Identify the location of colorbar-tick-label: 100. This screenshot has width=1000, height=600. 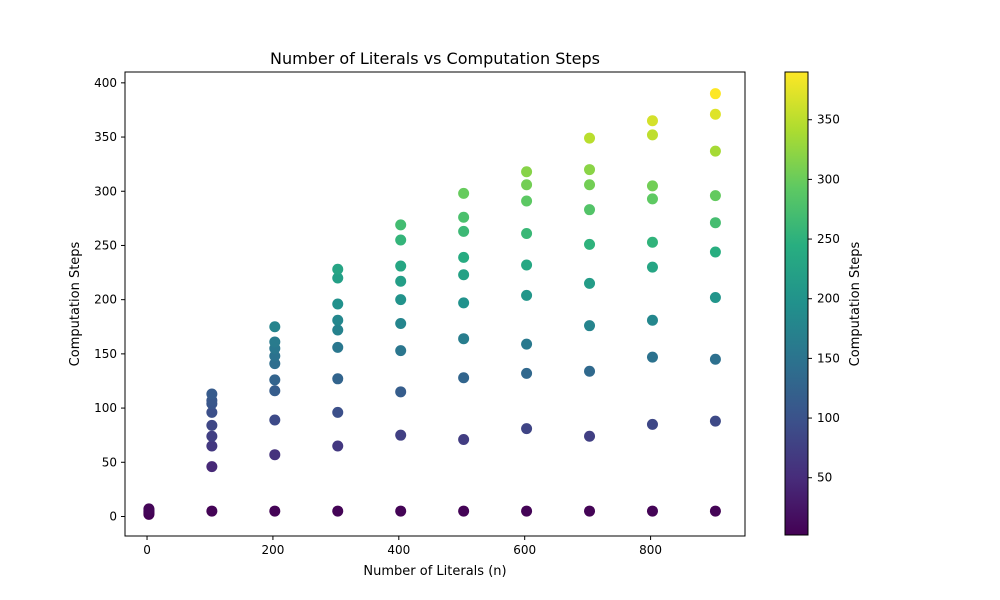
(828, 418).